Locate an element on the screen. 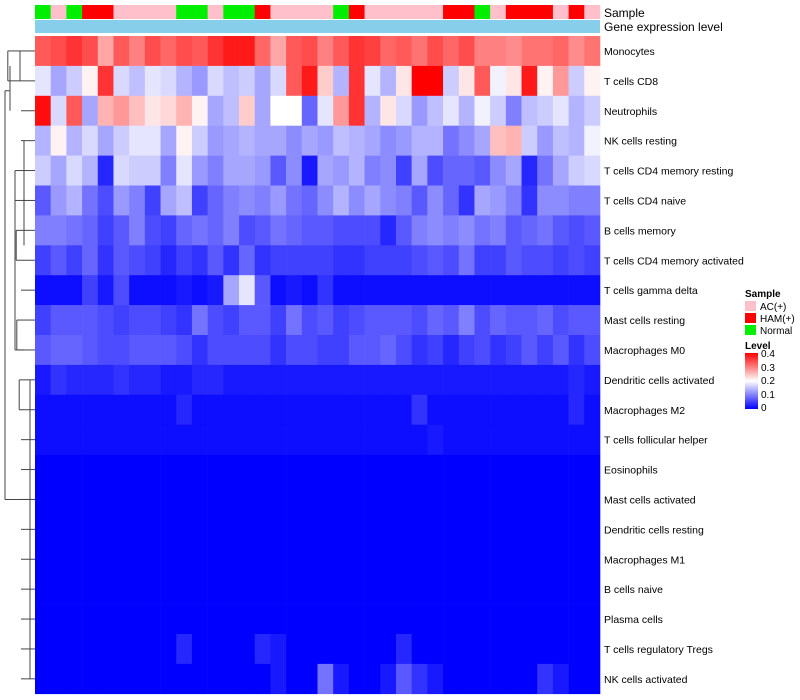  row-label: Mast cells activated is located at coordinates (650, 500).